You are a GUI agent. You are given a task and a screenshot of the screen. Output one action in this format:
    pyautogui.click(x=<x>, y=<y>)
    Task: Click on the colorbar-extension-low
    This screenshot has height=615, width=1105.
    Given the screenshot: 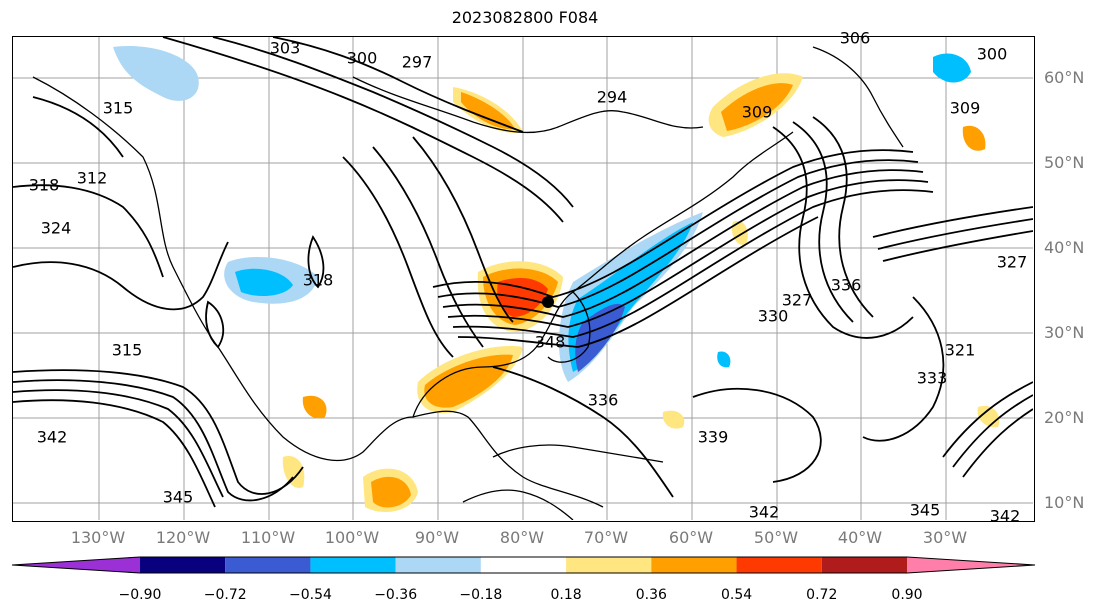 What is the action you would take?
    pyautogui.click(x=76, y=565)
    